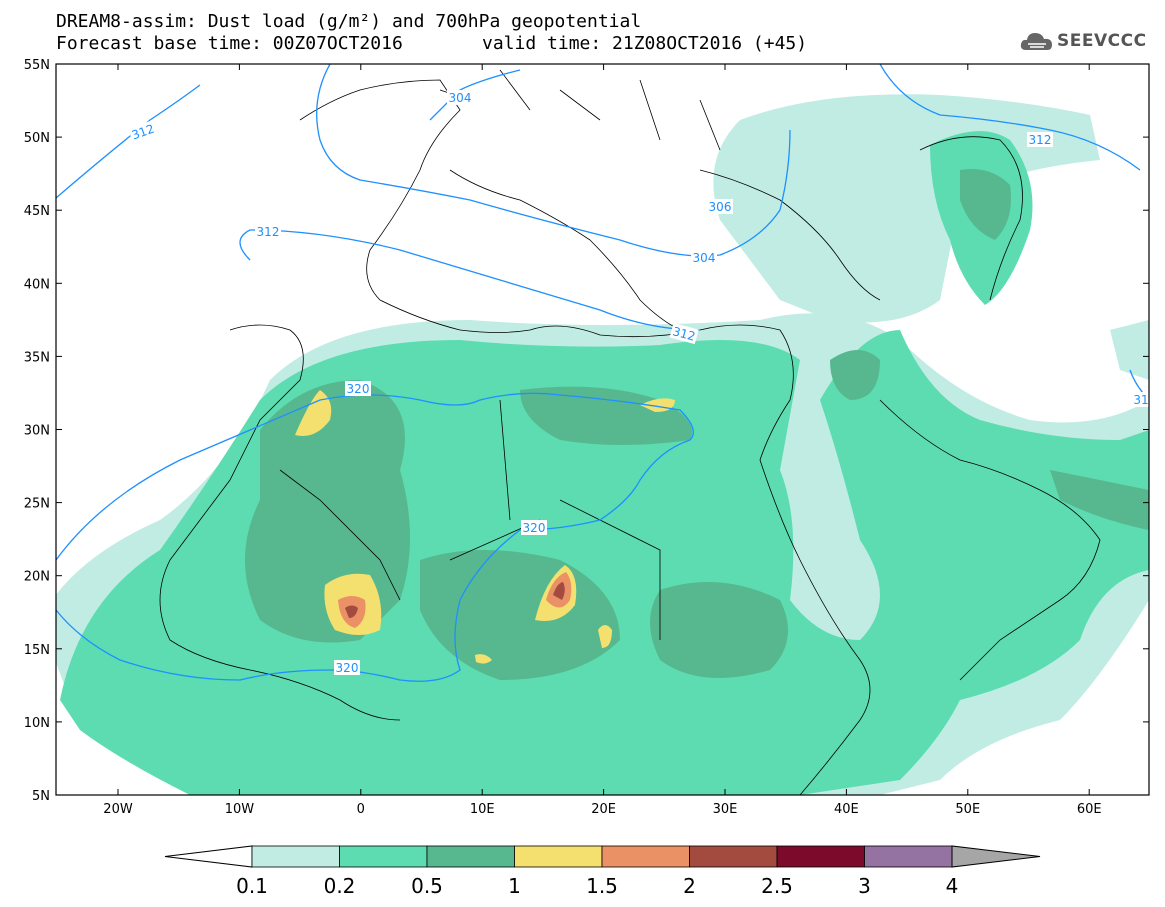 Image resolution: width=1165 pixels, height=907 pixels. What do you see at coordinates (208, 856) in the screenshot?
I see `colorbar-arrow-left` at bounding box center [208, 856].